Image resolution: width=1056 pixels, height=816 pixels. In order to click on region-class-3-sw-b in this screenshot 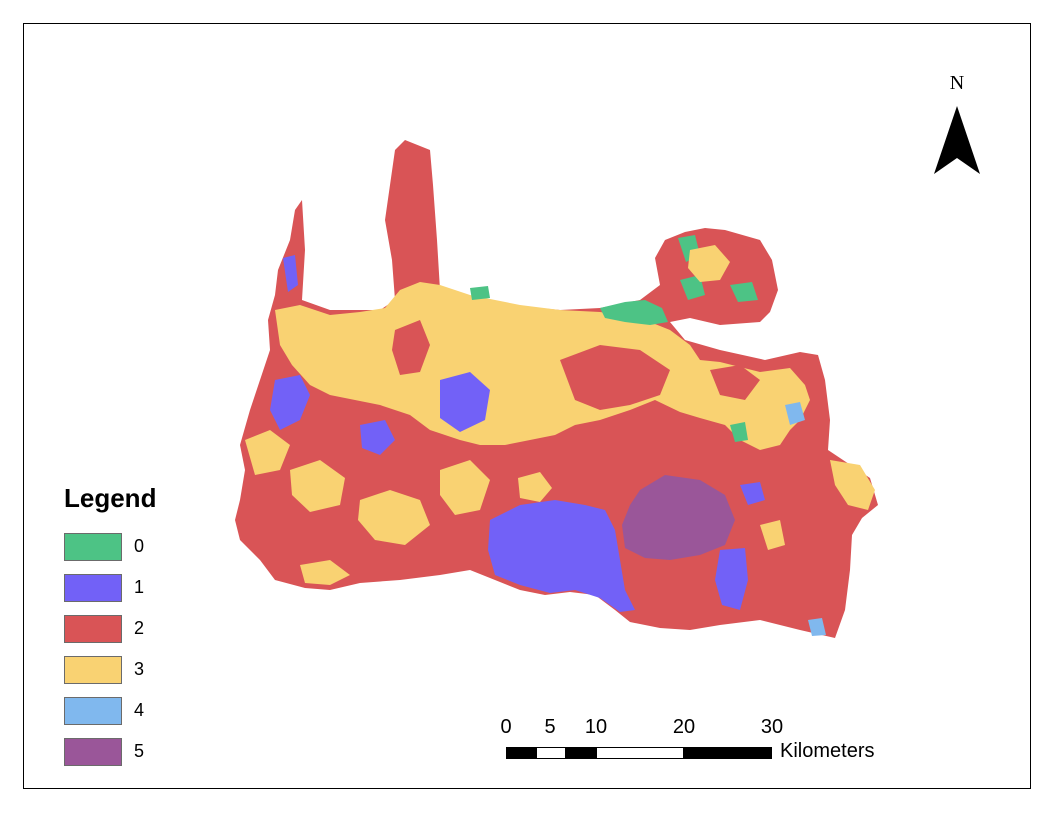, I will do `click(394, 517)`.